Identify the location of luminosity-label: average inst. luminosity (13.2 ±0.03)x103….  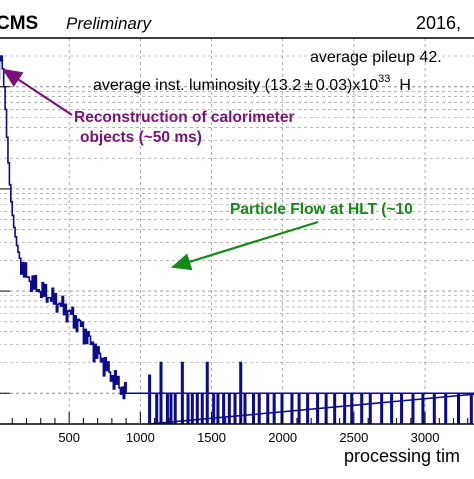
(252, 83).